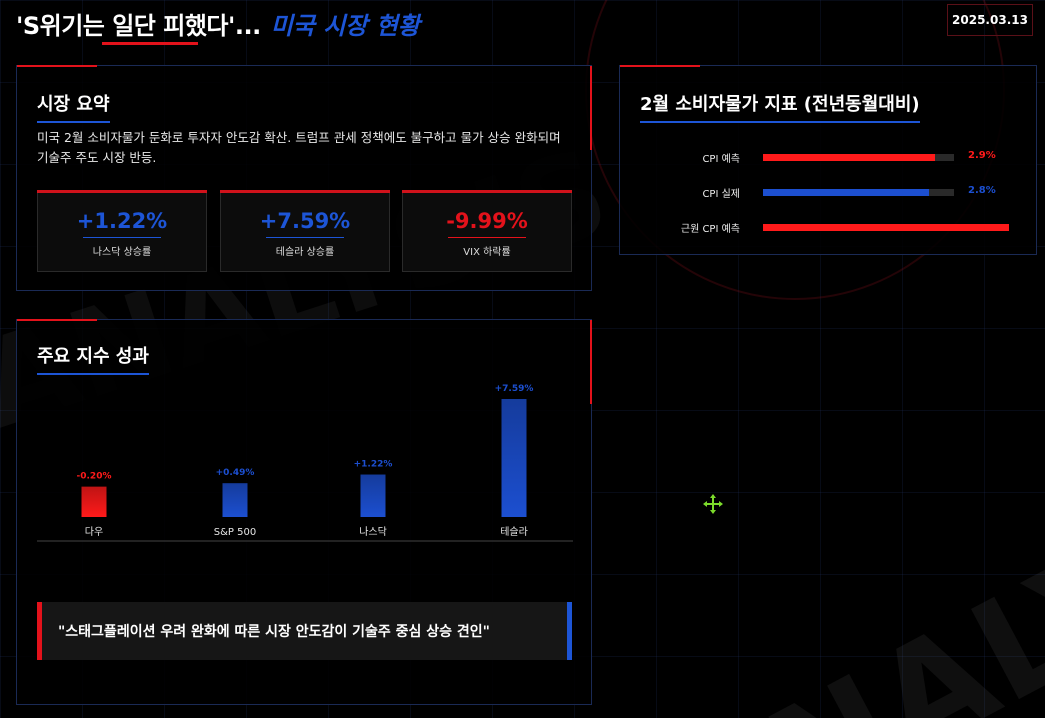  What do you see at coordinates (990, 20) in the screenshot?
I see `date-badge: 2025.03.13` at bounding box center [990, 20].